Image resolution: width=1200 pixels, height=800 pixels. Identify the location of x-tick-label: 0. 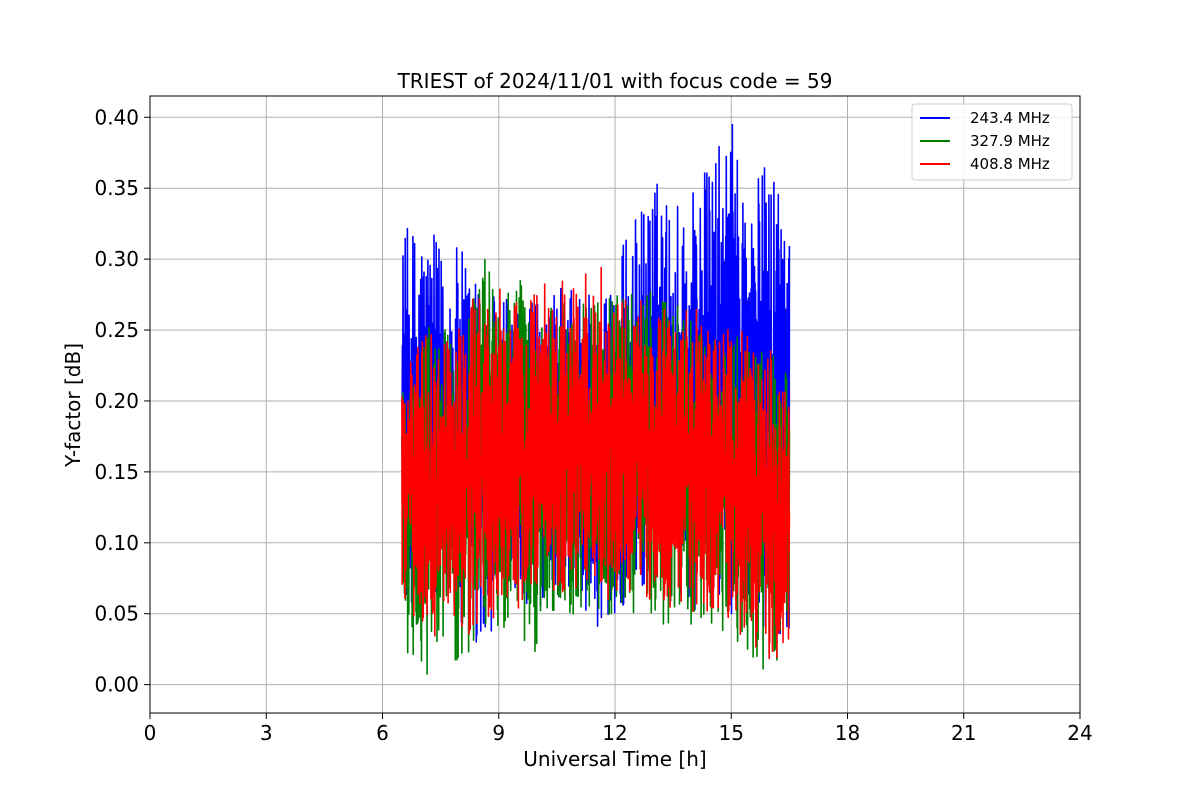
(150, 733).